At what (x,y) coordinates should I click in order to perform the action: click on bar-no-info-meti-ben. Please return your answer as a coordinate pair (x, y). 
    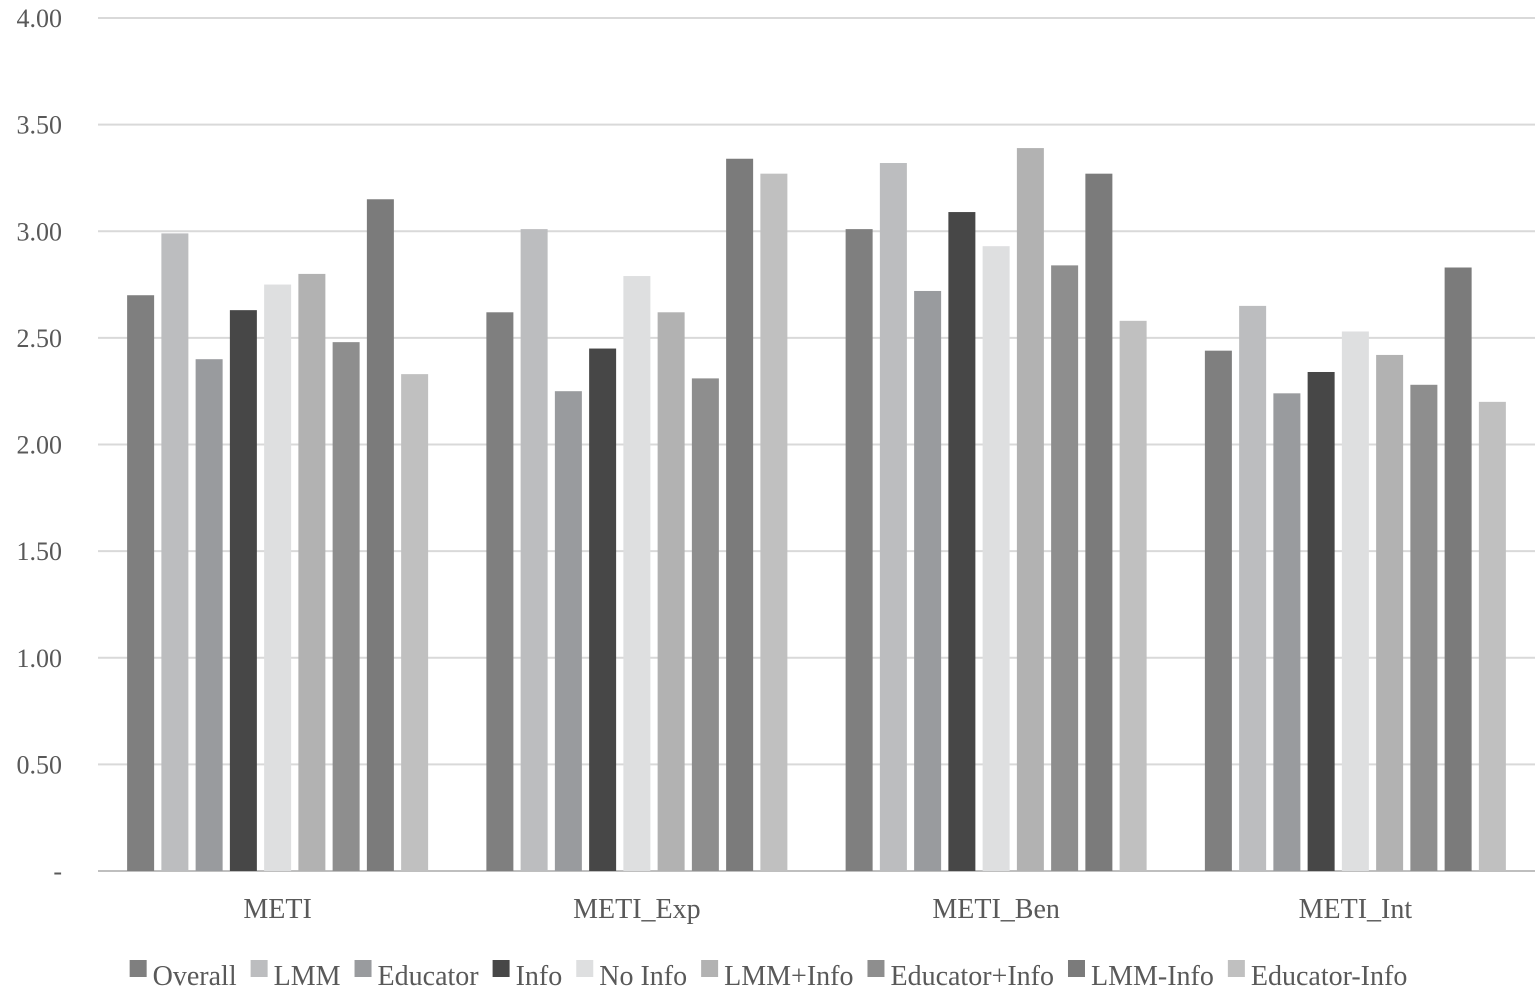
    Looking at the image, I should click on (996, 559).